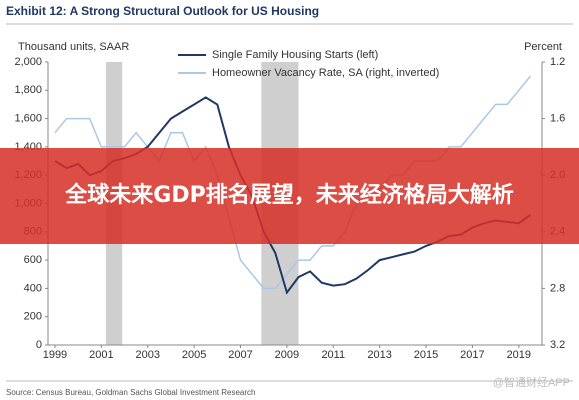  Describe the element at coordinates (28, 119) in the screenshot. I see `y-tick-label: 1,600` at that location.